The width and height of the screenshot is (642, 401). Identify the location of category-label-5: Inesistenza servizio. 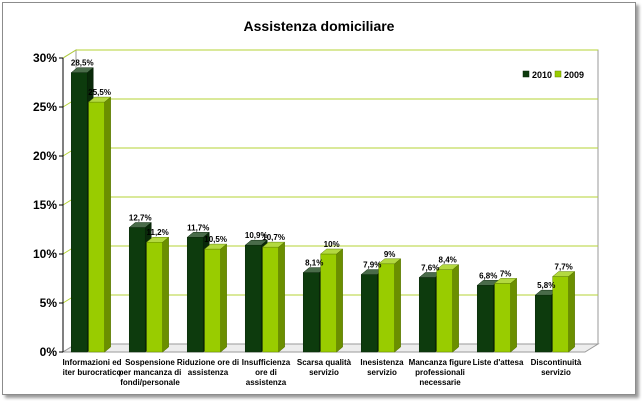
(382, 367).